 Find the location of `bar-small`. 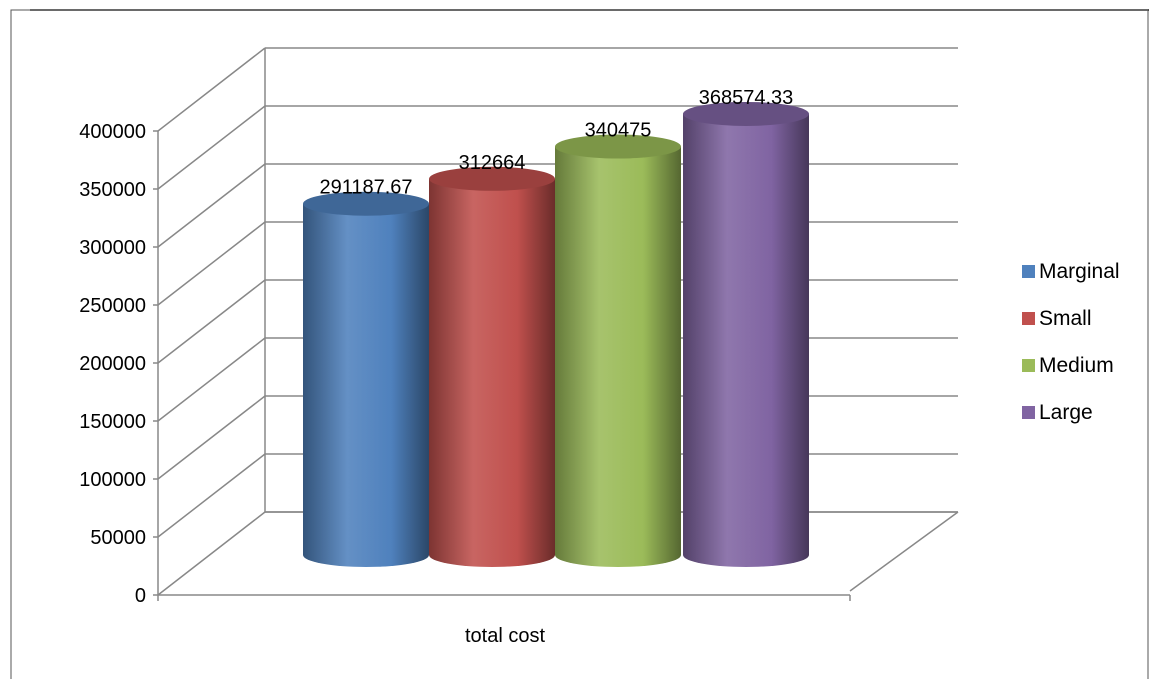

bar-small is located at coordinates (492, 366).